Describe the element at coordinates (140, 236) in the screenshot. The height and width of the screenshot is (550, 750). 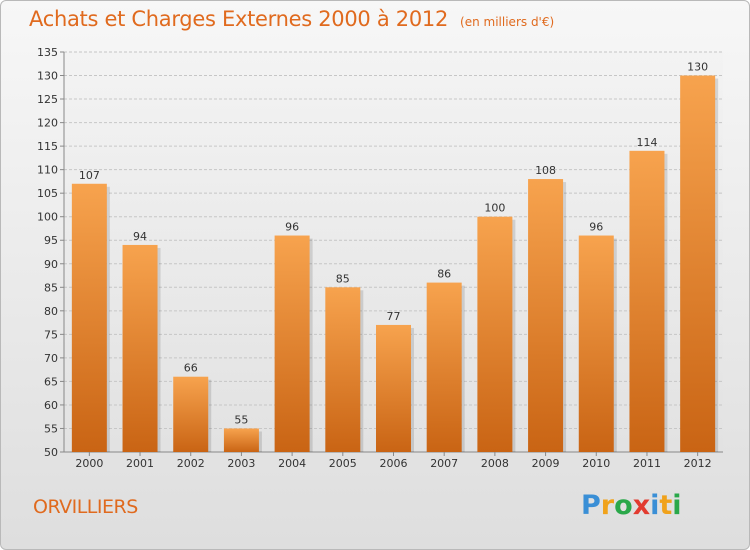
I see `bar-value-label: 94` at that location.